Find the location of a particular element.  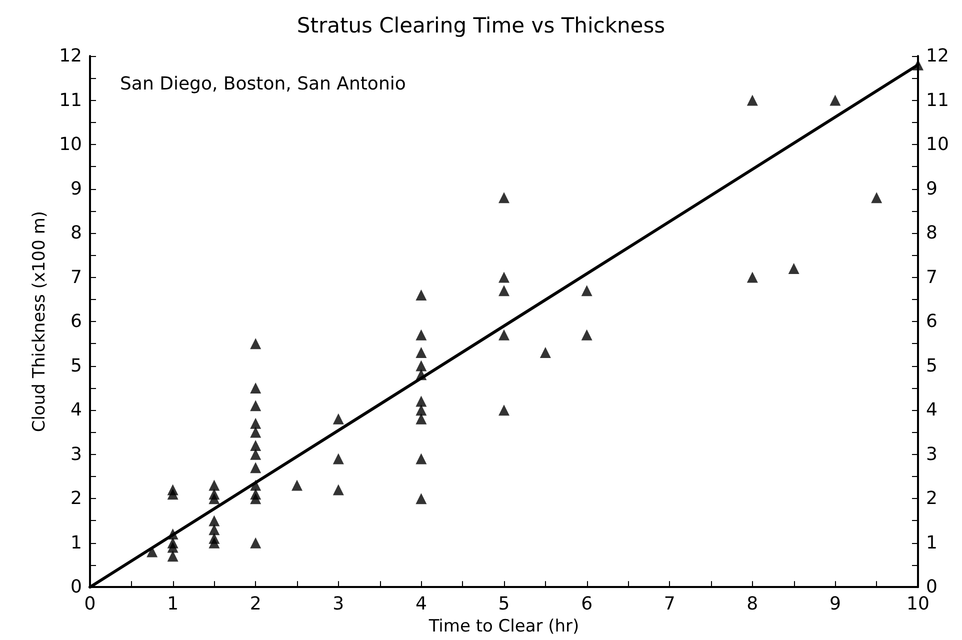

y2-tick-label: 10 is located at coordinates (937, 145).